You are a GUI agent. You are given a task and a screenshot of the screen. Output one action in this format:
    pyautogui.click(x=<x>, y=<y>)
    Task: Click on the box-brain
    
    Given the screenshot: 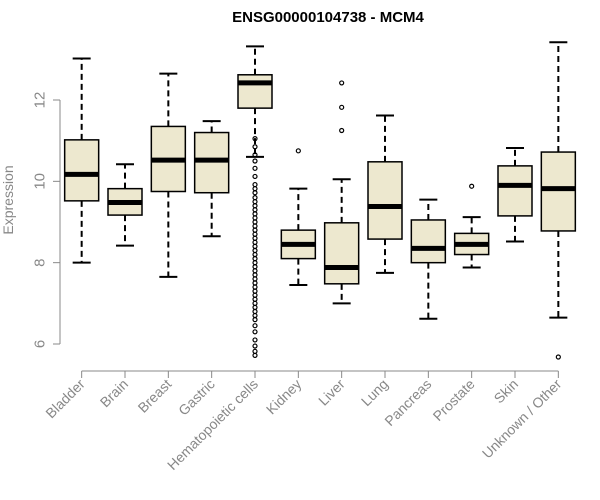 What is the action you would take?
    pyautogui.click(x=125, y=205)
    